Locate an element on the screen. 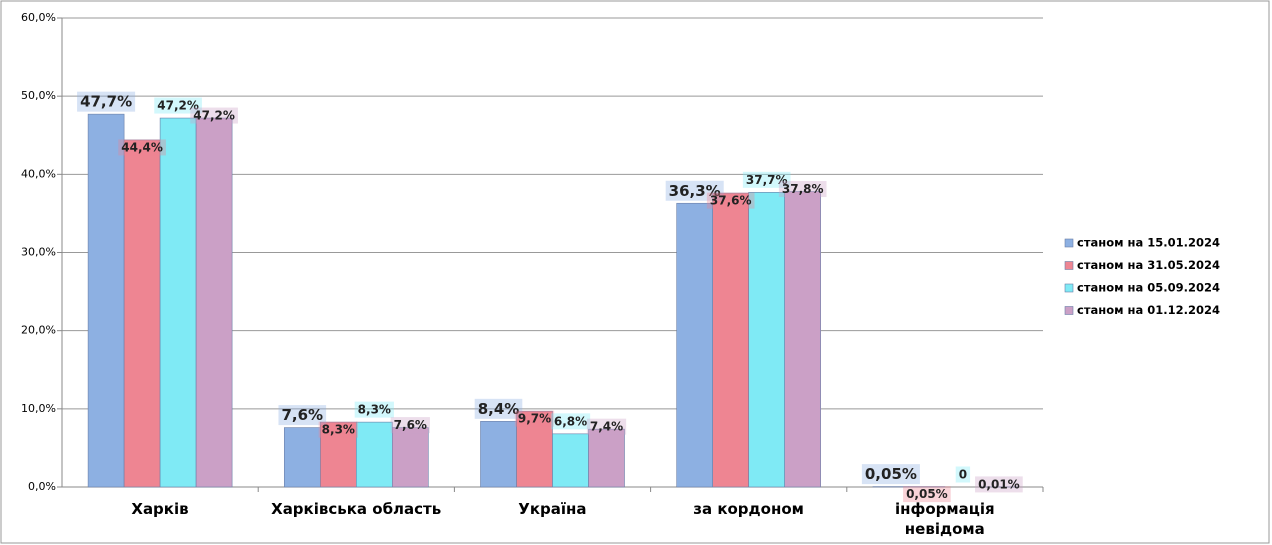 Image resolution: width=1272 pixels, height=545 pixels. data-label-text: 37,7% is located at coordinates (767, 180).